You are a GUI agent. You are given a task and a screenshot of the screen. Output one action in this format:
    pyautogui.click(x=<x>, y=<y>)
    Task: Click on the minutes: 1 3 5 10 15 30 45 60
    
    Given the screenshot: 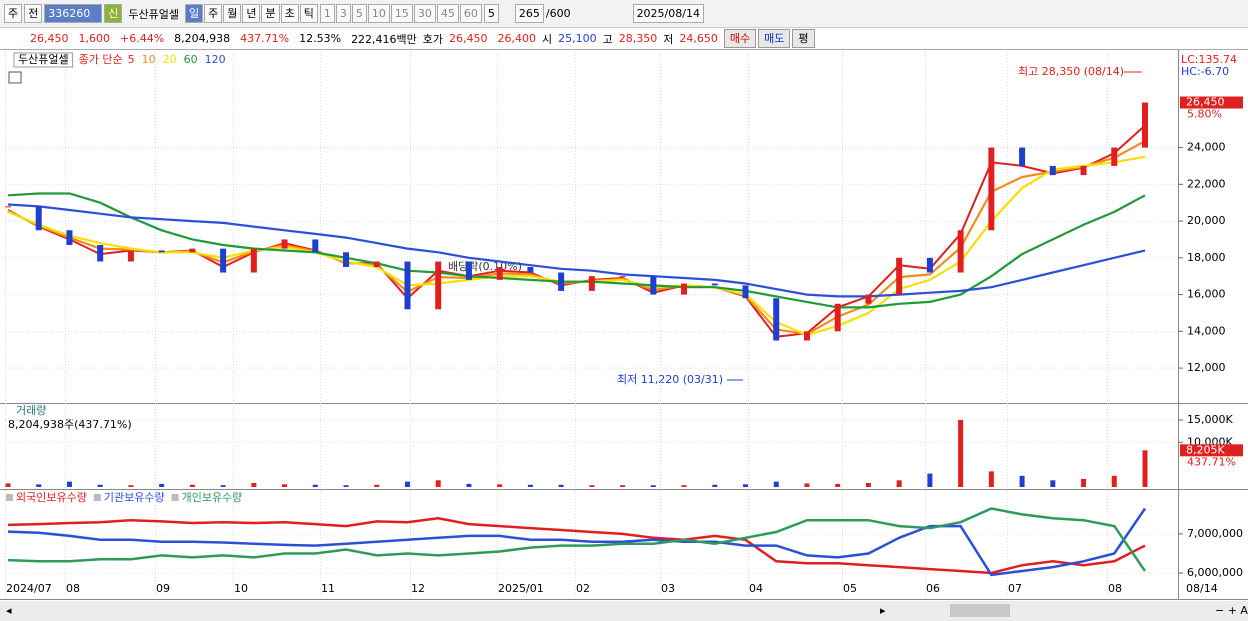 What is the action you would take?
    pyautogui.click(x=400, y=13)
    